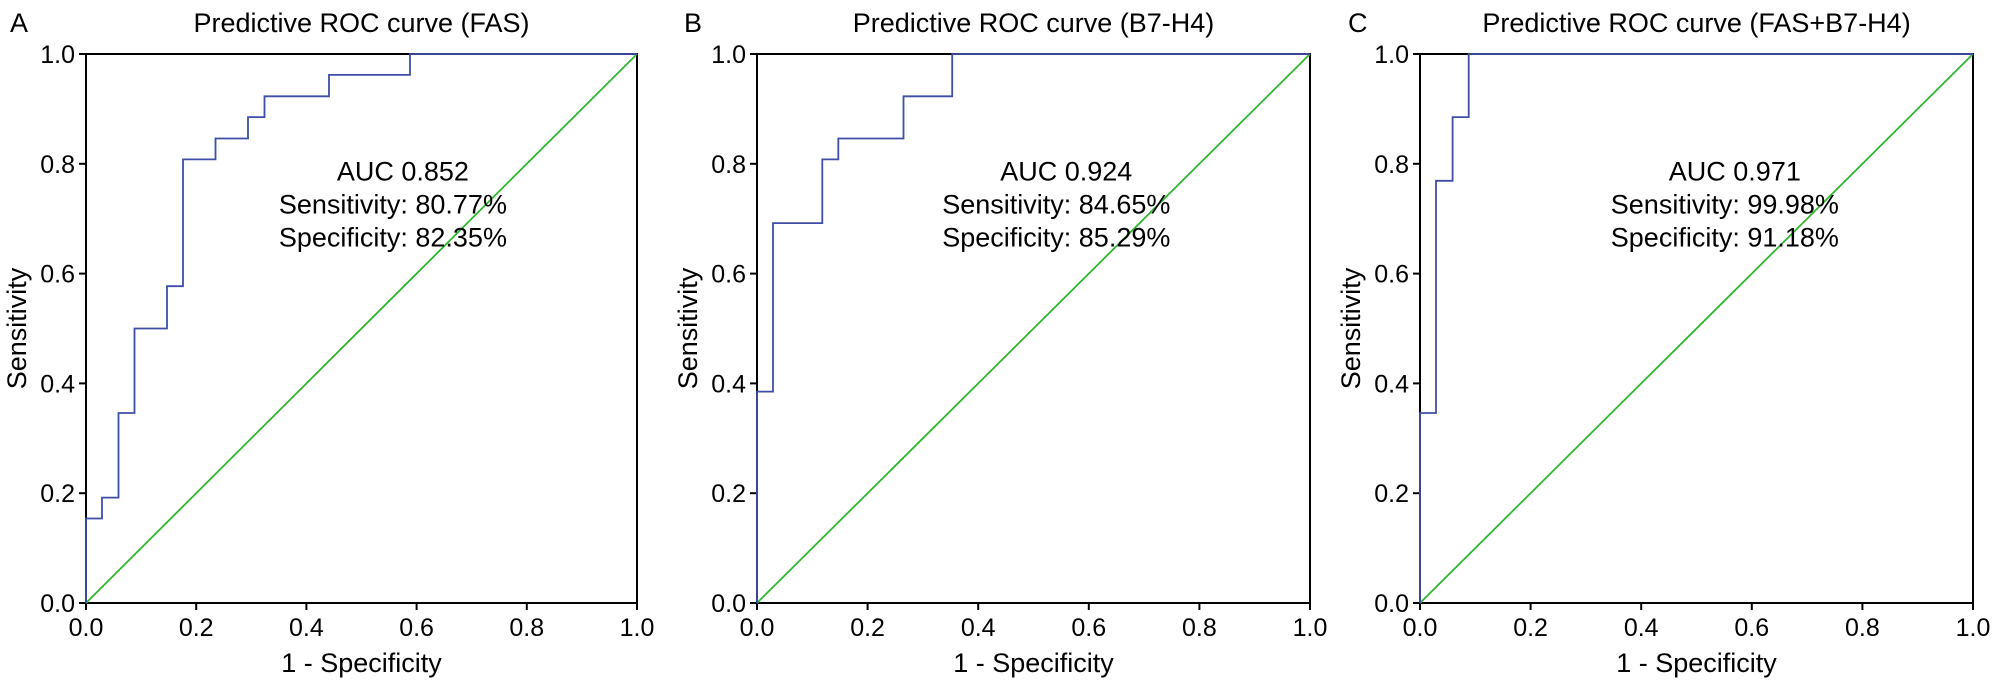 This screenshot has width=2000, height=683. Describe the element at coordinates (1696, 23) in the screenshot. I see `chart-title: Predictive ROC curve (FAS+B7-H4)` at that location.